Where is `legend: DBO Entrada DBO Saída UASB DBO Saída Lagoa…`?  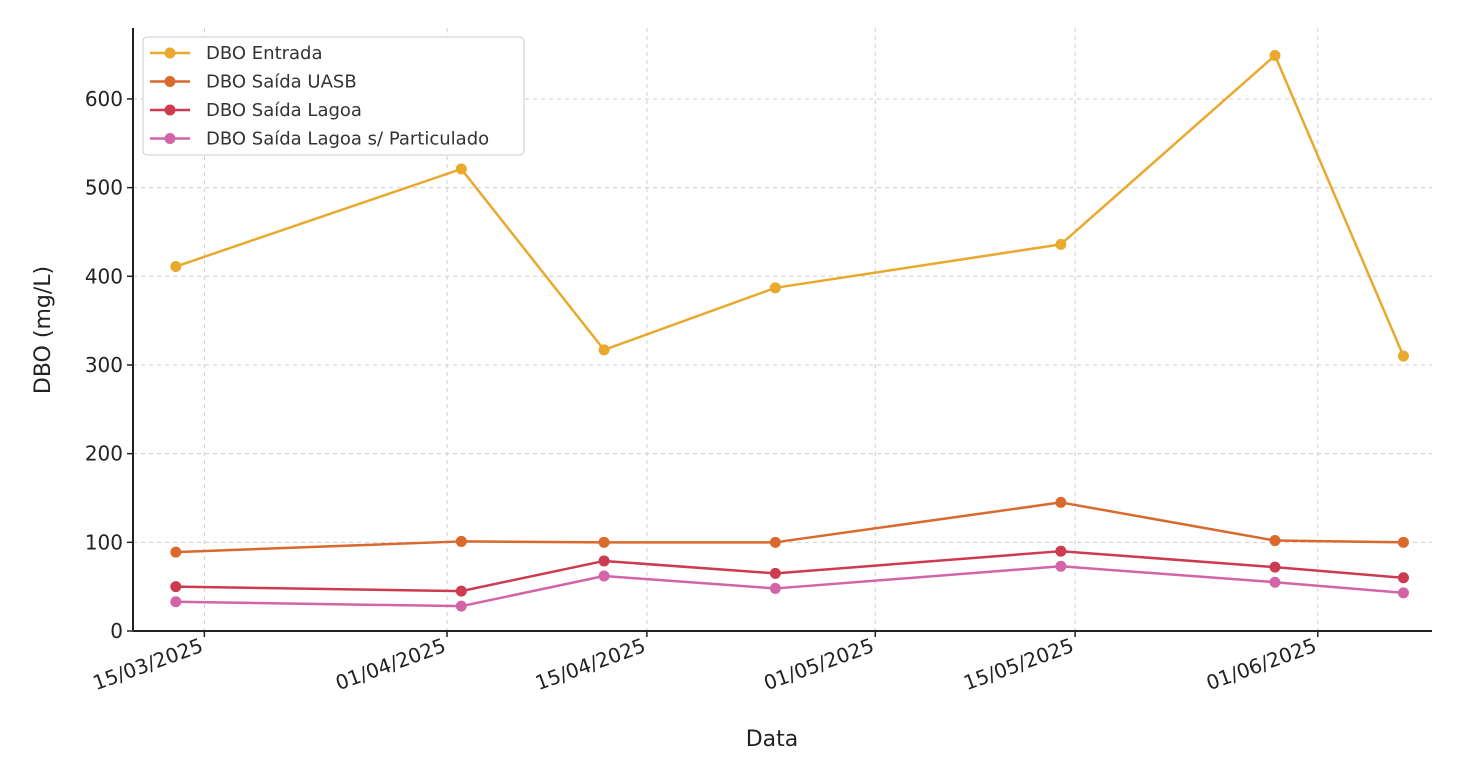 legend: DBO Entrada DBO Saída UASB DBO Saída Lagoa… is located at coordinates (333, 96).